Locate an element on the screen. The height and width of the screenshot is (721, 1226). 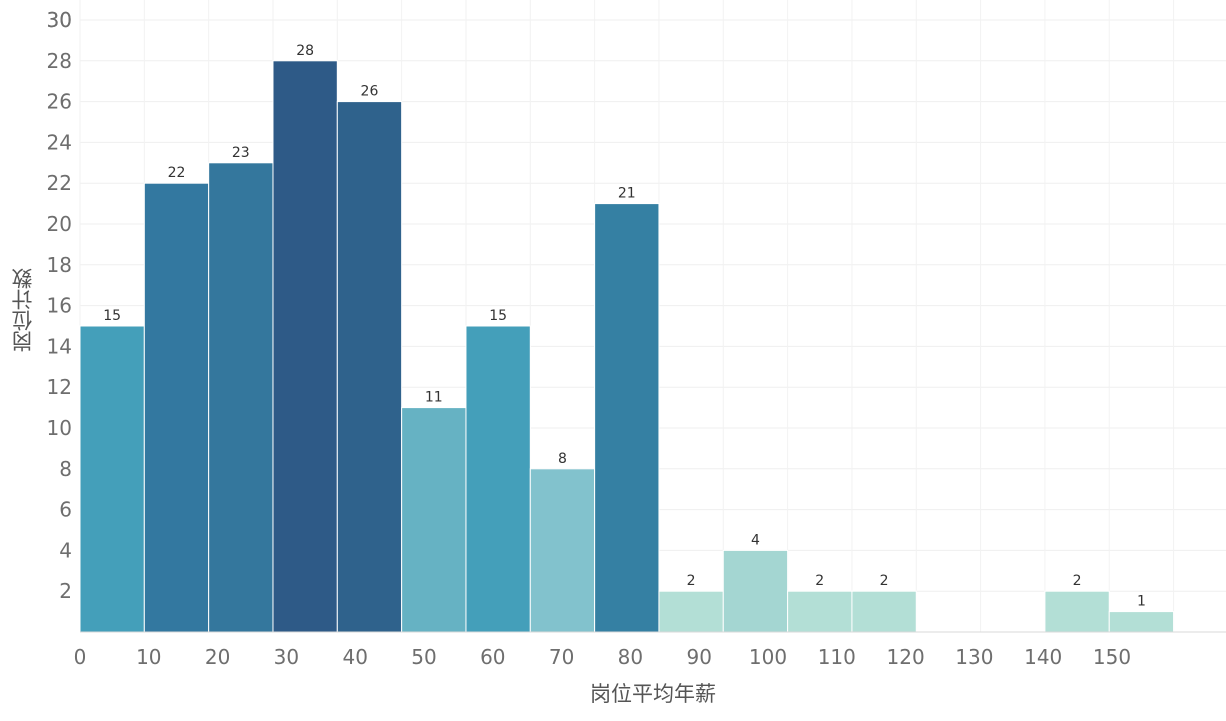
bar-data-label: 28 is located at coordinates (305, 51).